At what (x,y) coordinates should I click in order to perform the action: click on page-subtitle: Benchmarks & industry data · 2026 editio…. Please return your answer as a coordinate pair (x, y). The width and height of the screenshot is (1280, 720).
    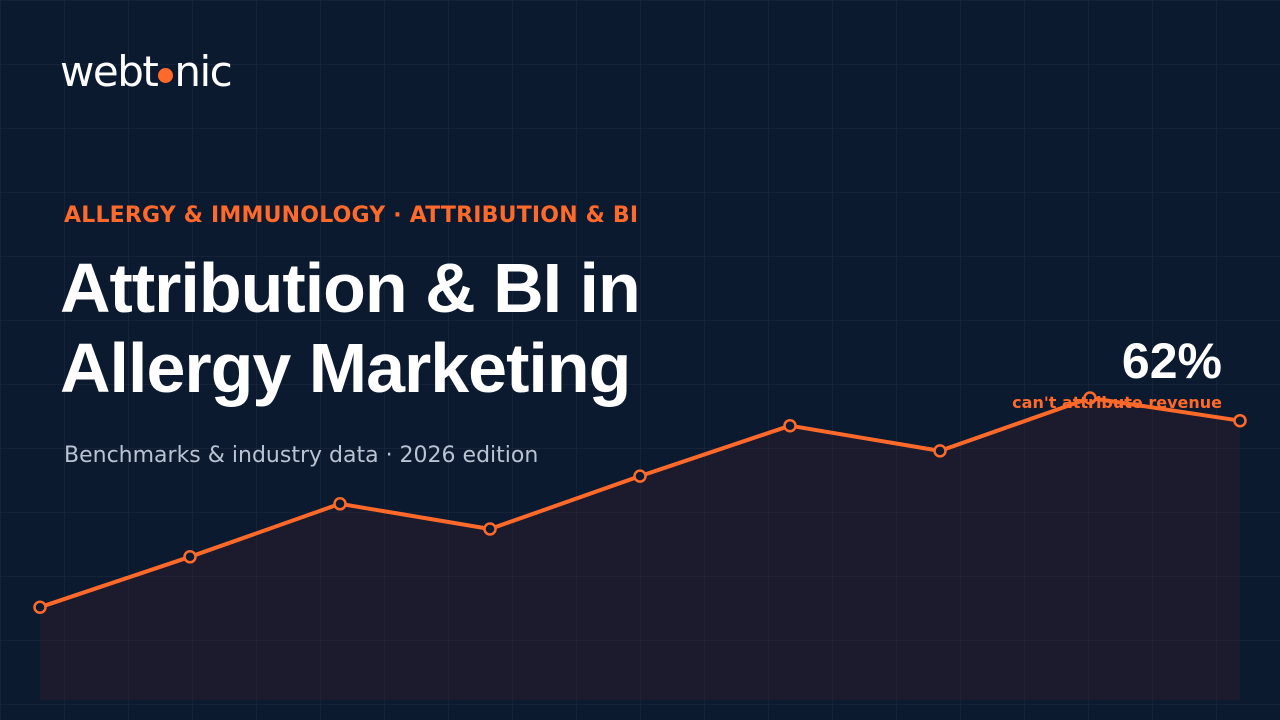
    Looking at the image, I should click on (301, 455).